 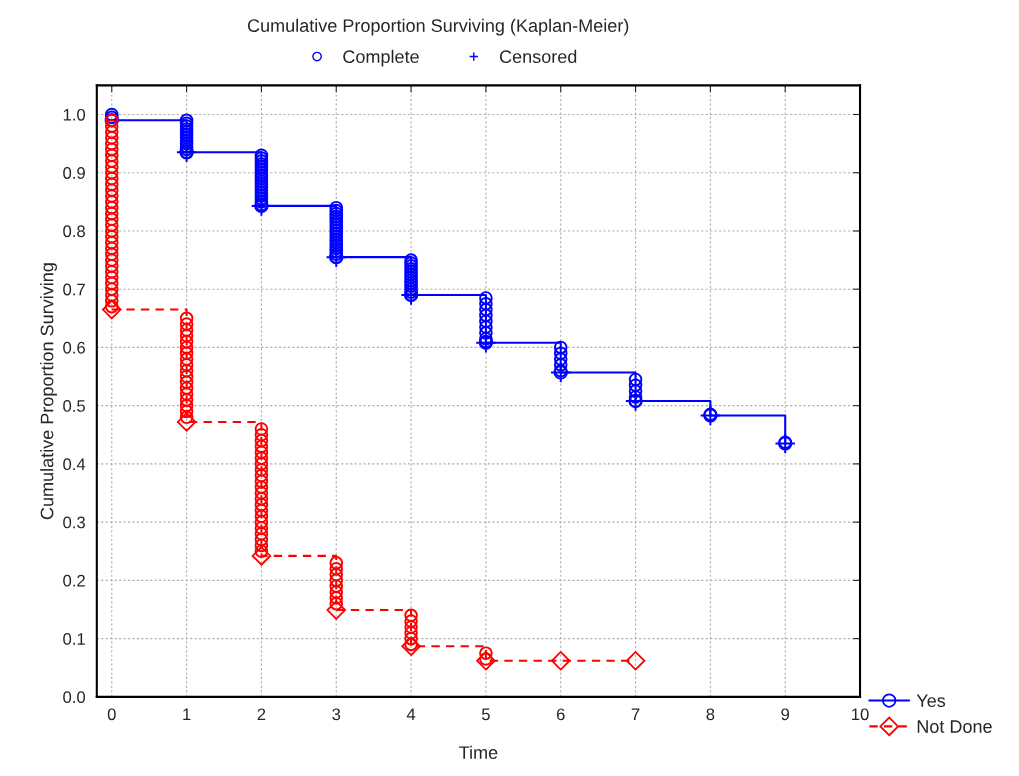 What do you see at coordinates (74, 347) in the screenshot?
I see `y-tick-label: 0.6` at bounding box center [74, 347].